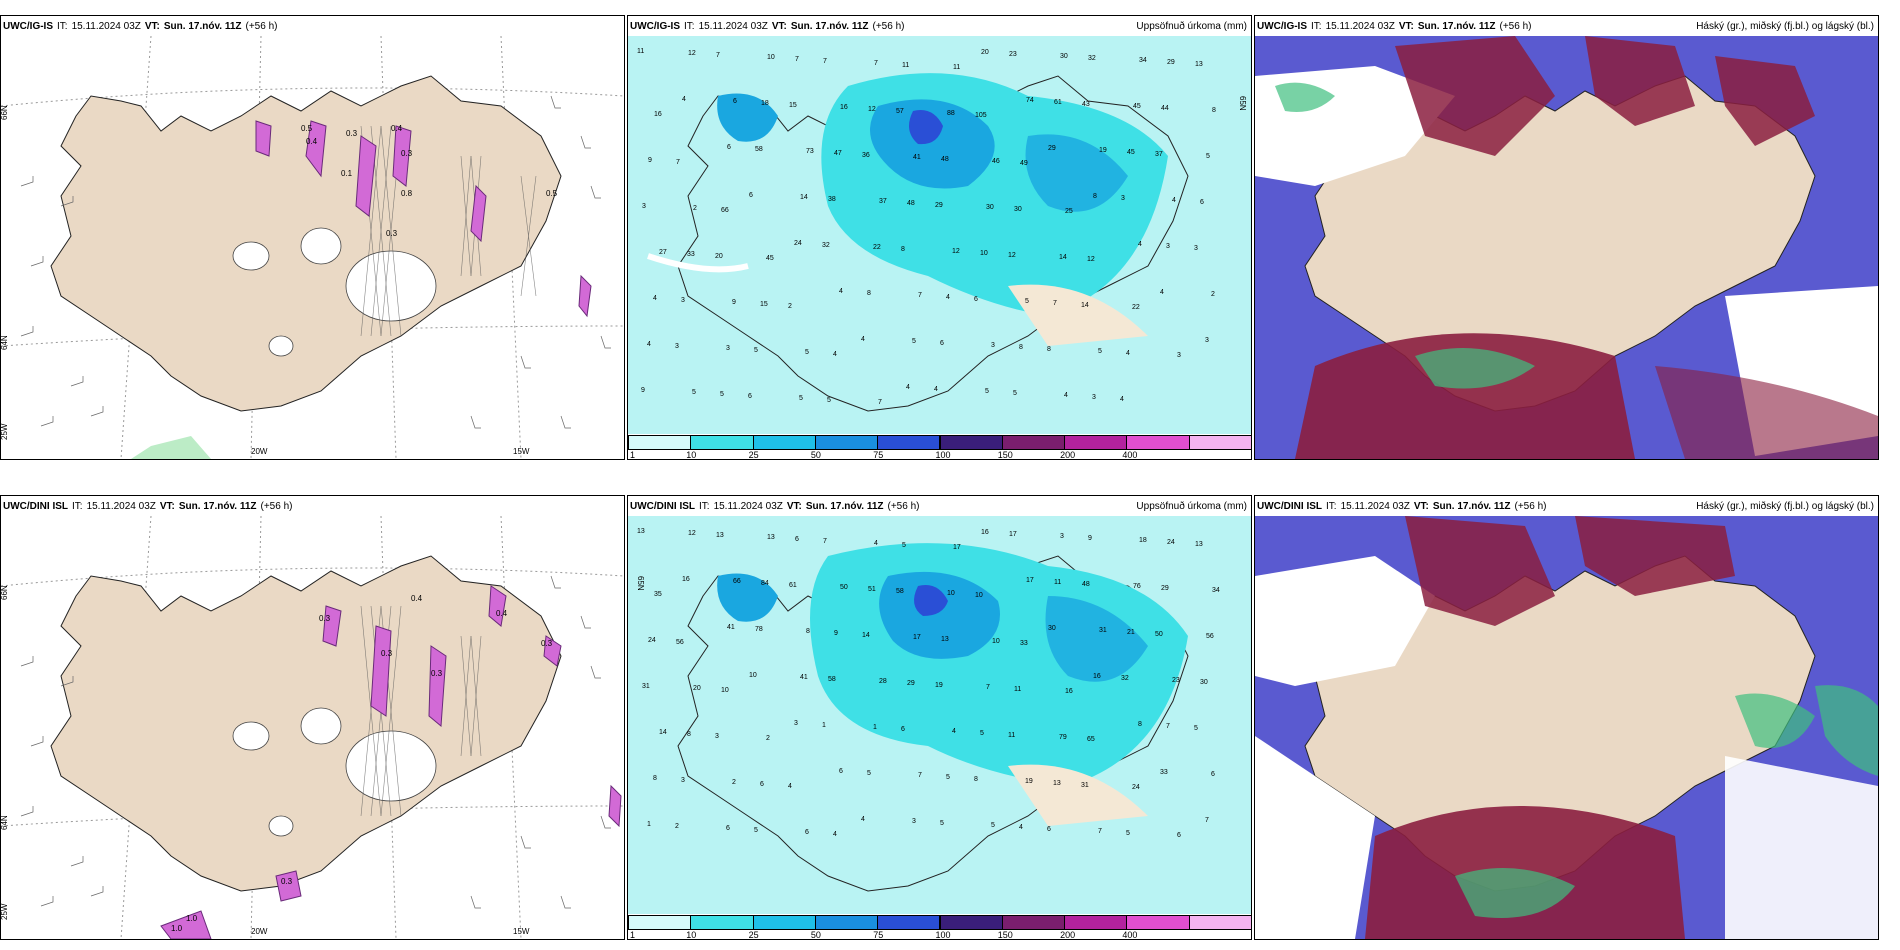 The height and width of the screenshot is (950, 1900). I want to click on precip-value: 20, so click(985, 52).